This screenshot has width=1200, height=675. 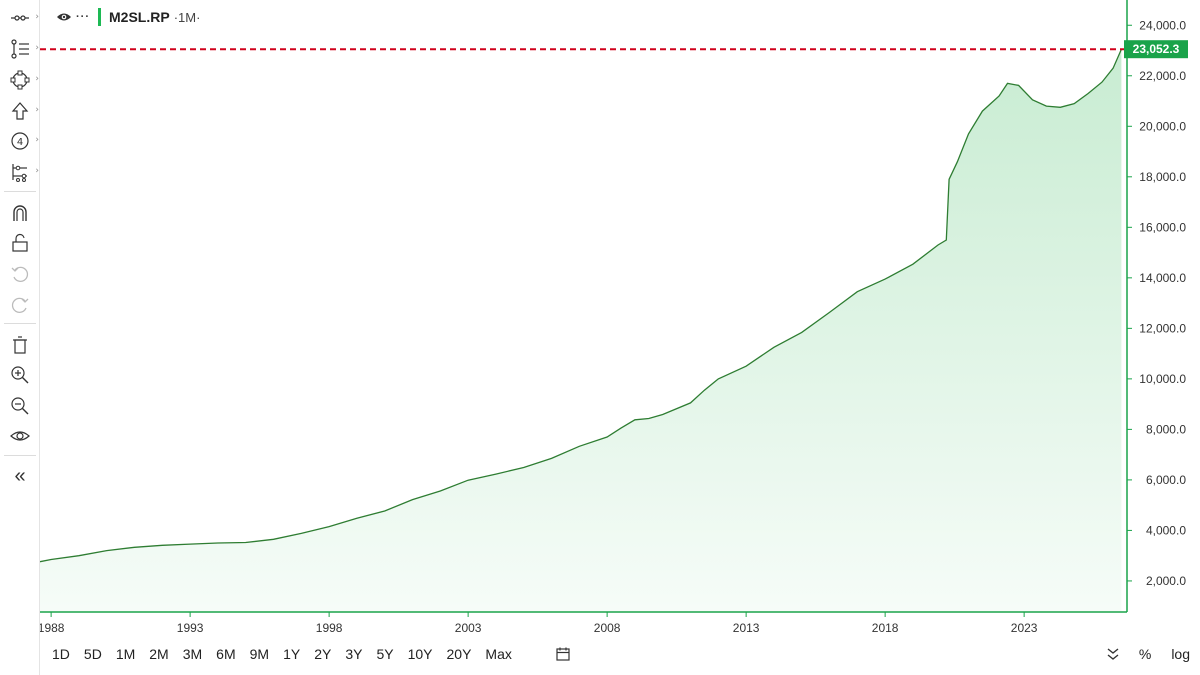 I want to click on timeframe-10y-button: 10Y, so click(x=420, y=654).